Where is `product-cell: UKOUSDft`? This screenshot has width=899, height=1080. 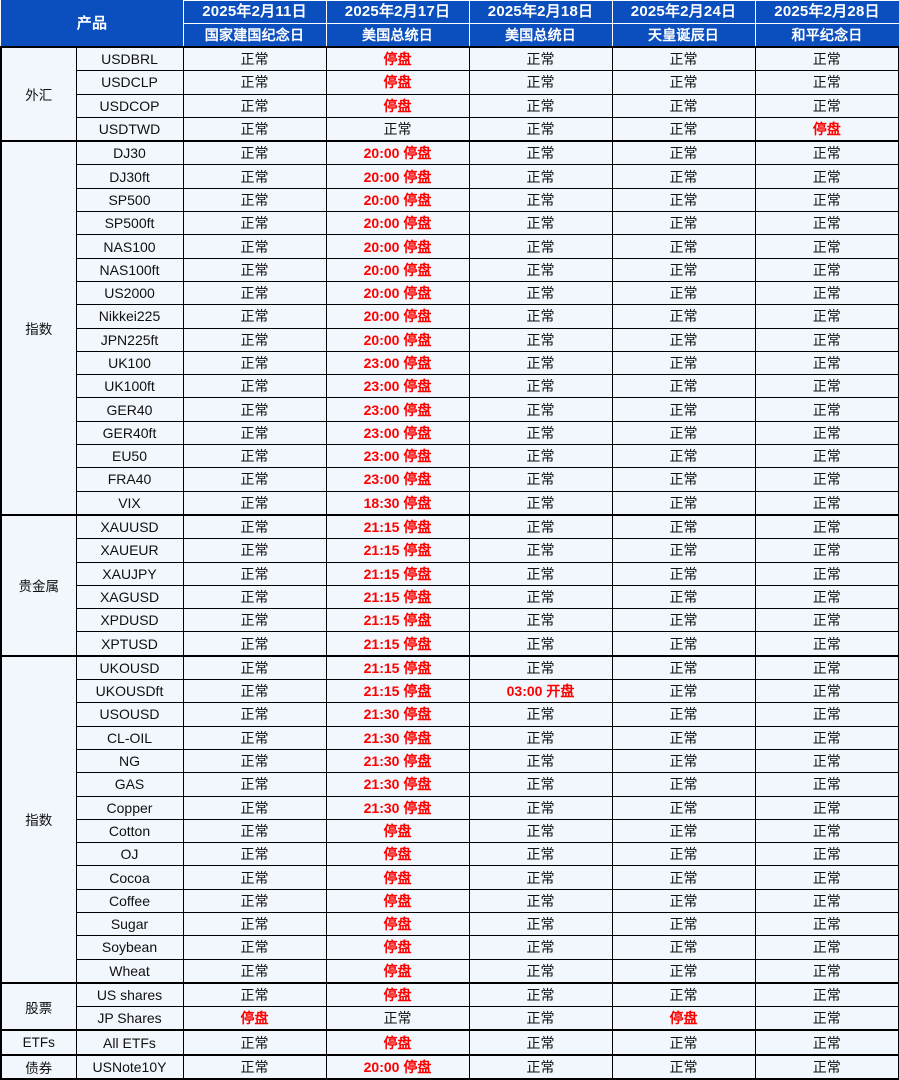 product-cell: UKOUSDft is located at coordinates (129, 691).